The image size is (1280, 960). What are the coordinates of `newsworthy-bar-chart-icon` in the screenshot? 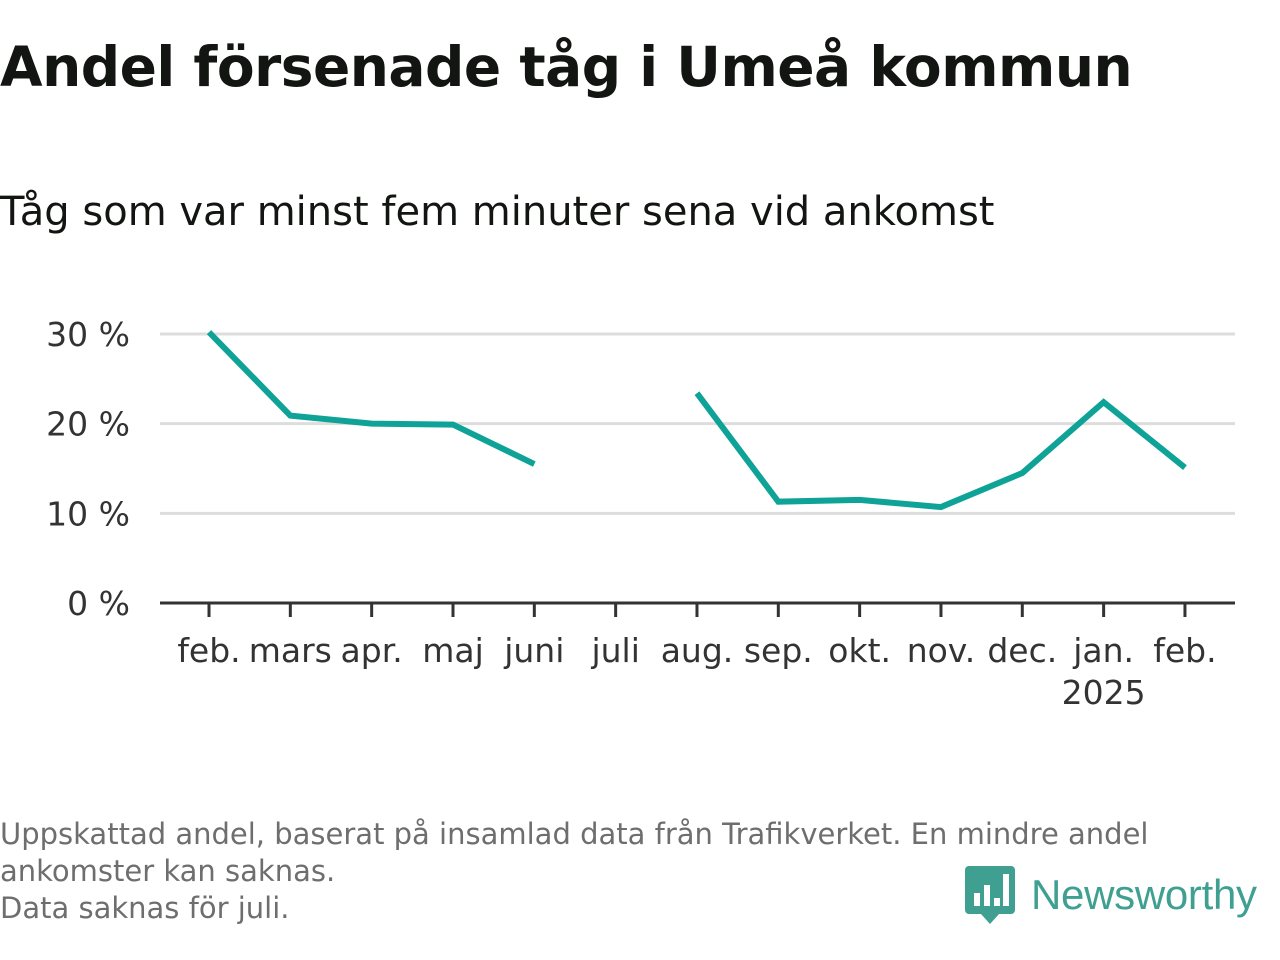 It's located at (990, 895).